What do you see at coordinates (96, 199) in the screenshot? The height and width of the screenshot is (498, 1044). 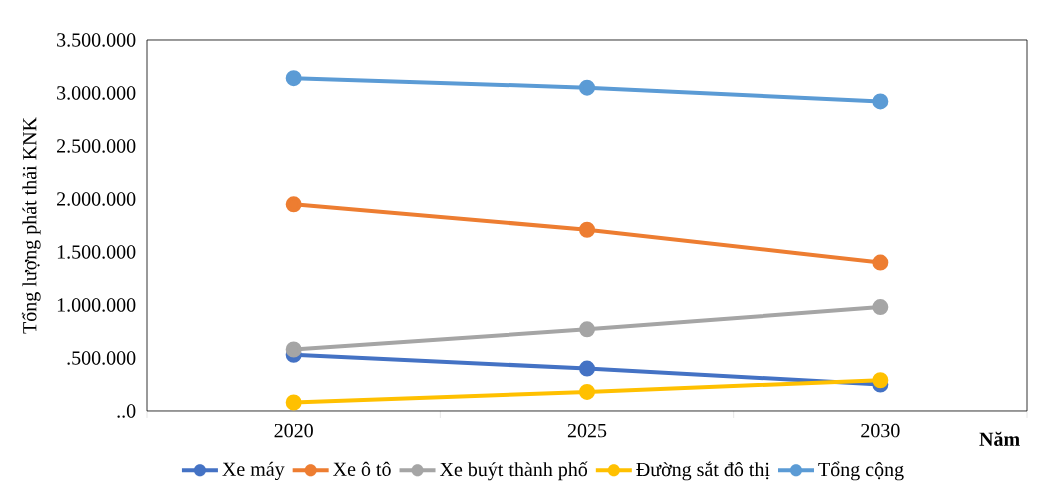 I see `y-tick-label: 2.000.000` at bounding box center [96, 199].